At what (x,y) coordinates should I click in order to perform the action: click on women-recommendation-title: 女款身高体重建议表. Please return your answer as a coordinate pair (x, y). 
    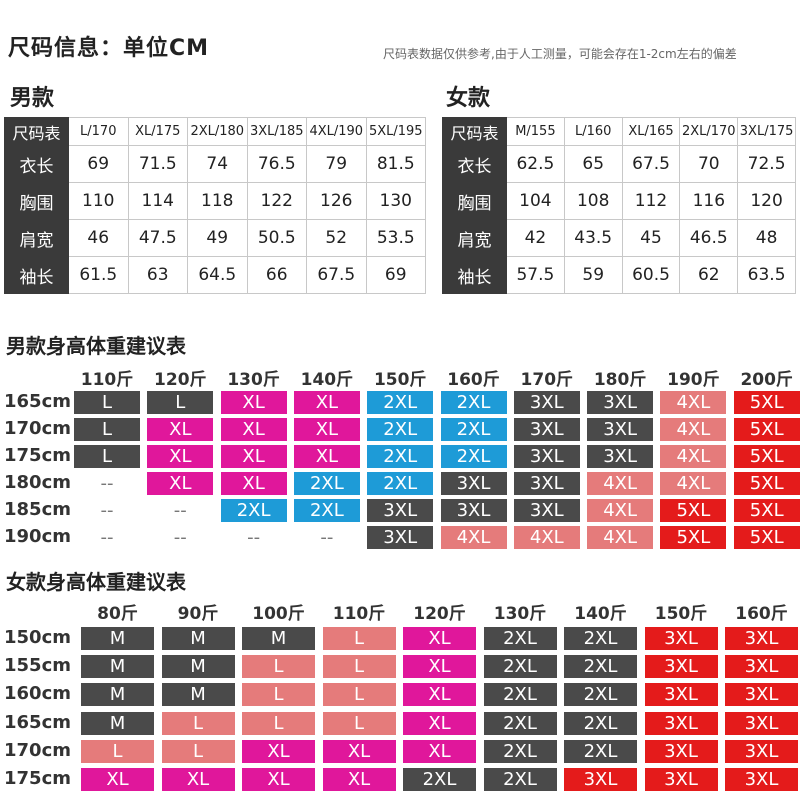
    Looking at the image, I should click on (96, 582).